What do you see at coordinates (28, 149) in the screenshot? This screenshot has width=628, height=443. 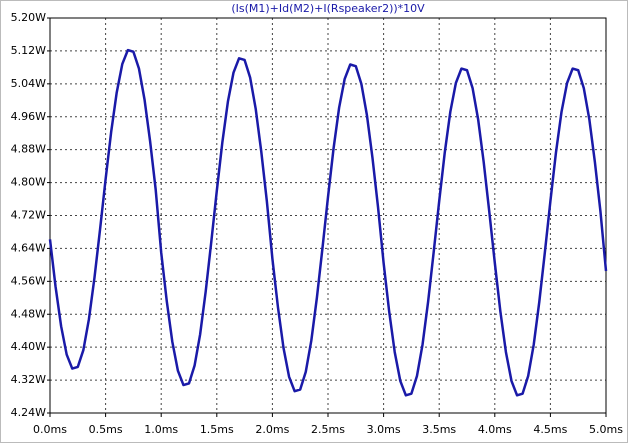 I see `y-tick-label: 4.88W` at bounding box center [28, 149].